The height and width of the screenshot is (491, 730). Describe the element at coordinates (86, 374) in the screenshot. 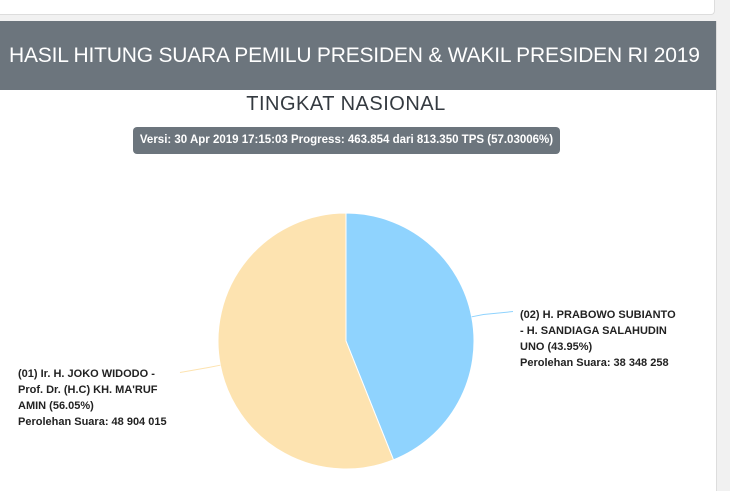

I see `label-line: (01) Ir. H. JOKO WIDODO -` at that location.